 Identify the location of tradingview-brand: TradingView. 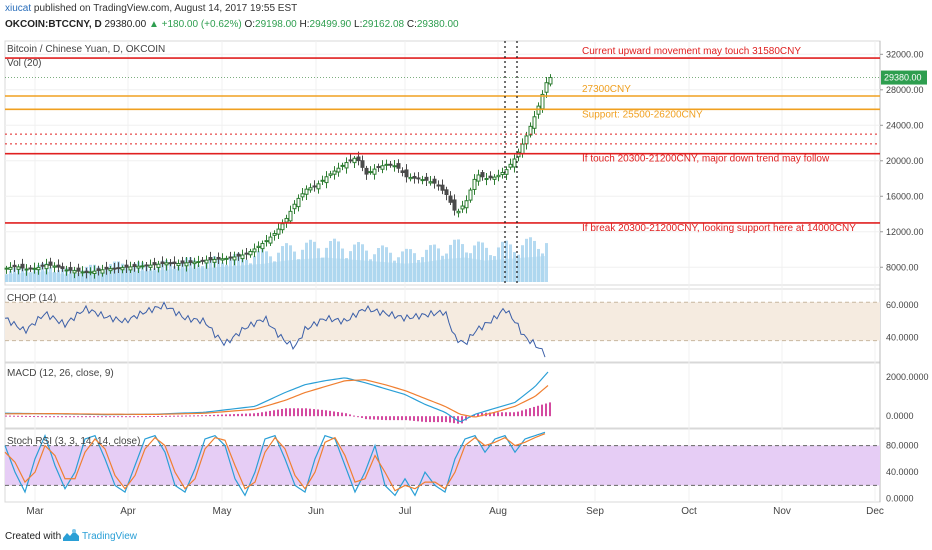
(110, 536).